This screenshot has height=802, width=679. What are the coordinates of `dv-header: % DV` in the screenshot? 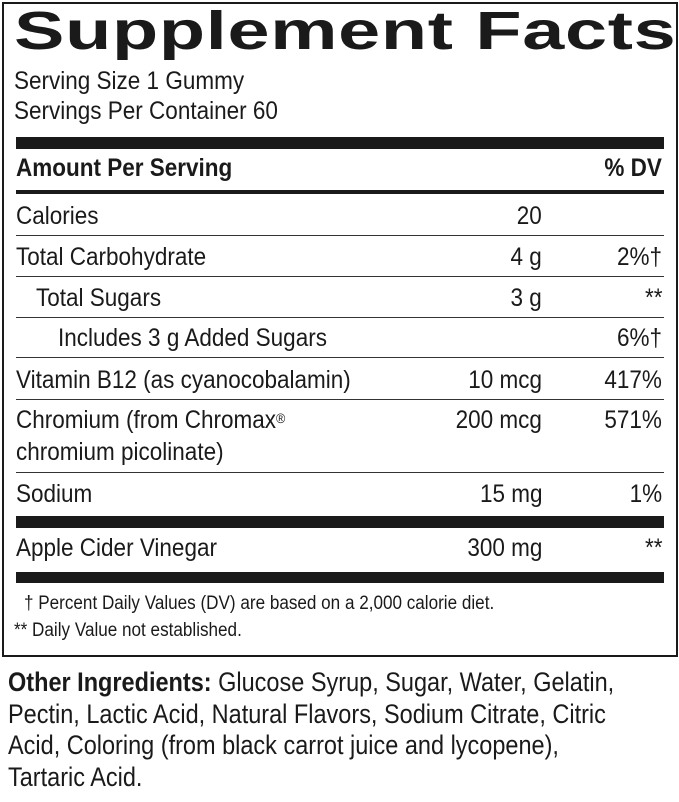 It's located at (633, 168).